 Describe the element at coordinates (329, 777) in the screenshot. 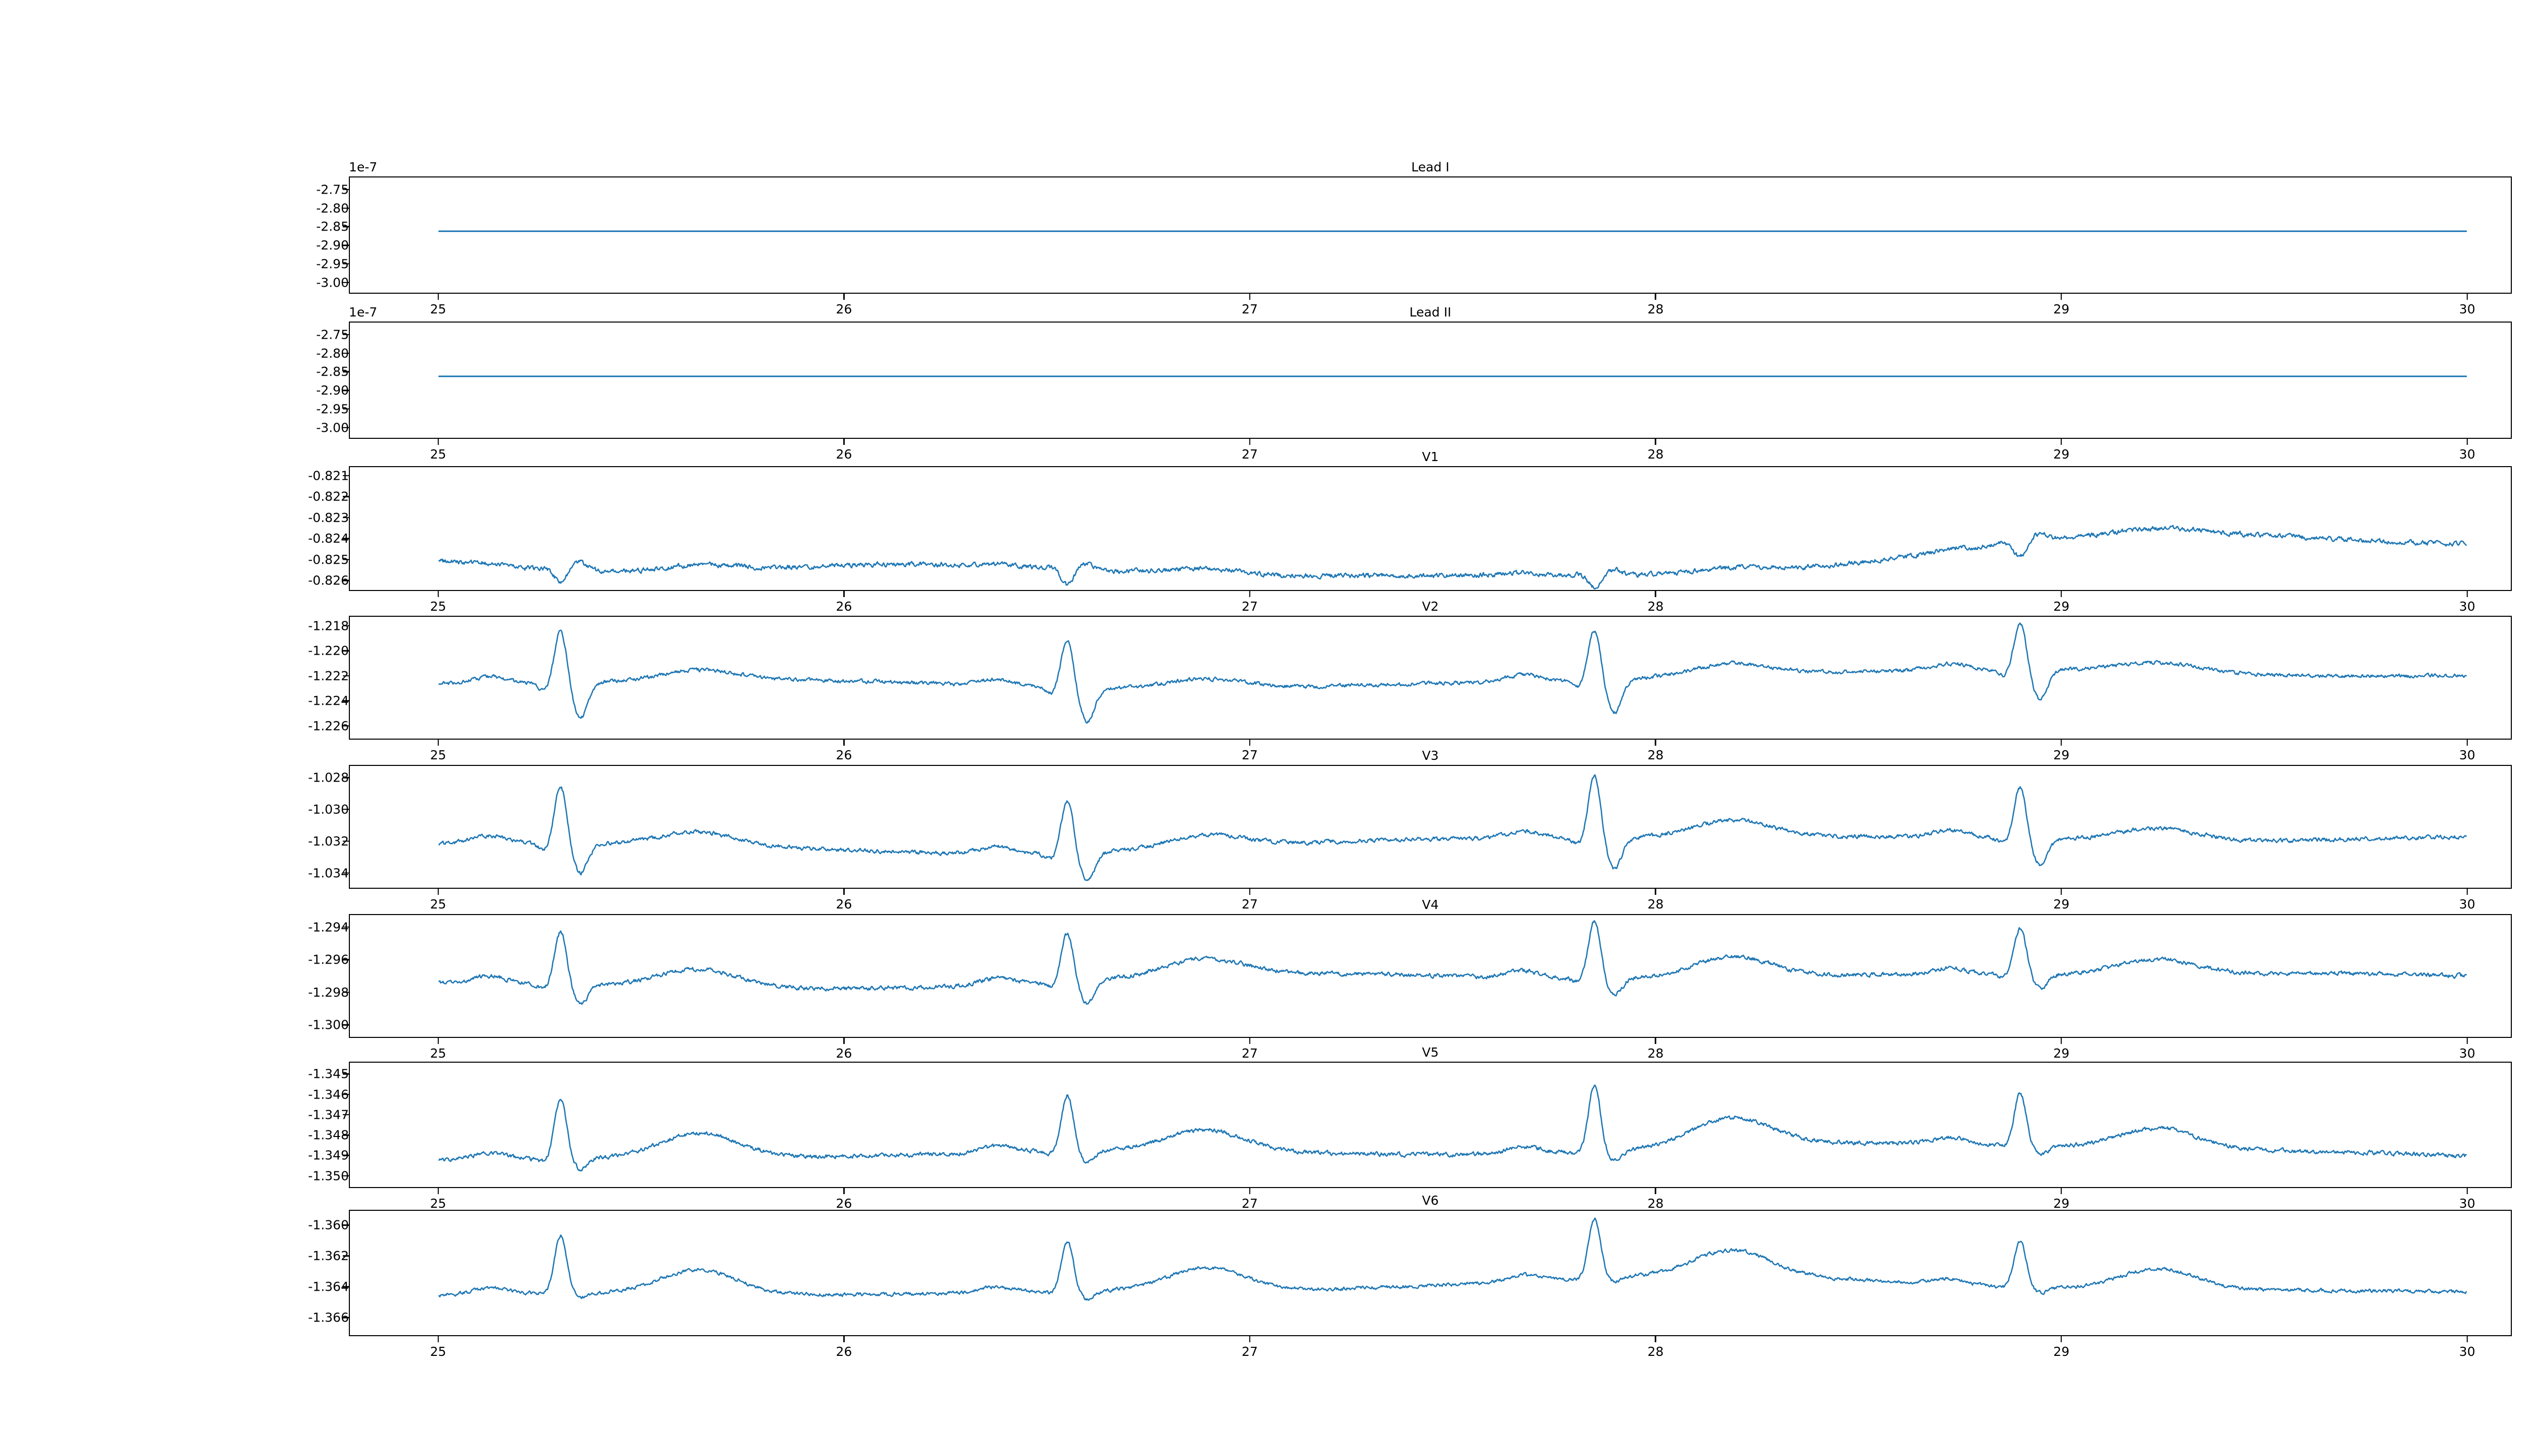

I see `y-tick-label: -1.028` at that location.